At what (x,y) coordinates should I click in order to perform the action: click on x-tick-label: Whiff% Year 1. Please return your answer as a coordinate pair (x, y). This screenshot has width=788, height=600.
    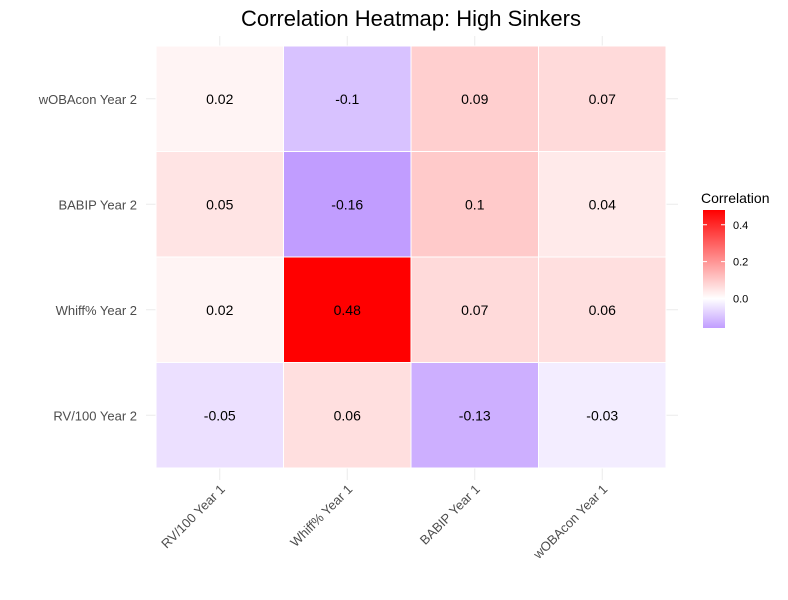
    Looking at the image, I should click on (321, 516).